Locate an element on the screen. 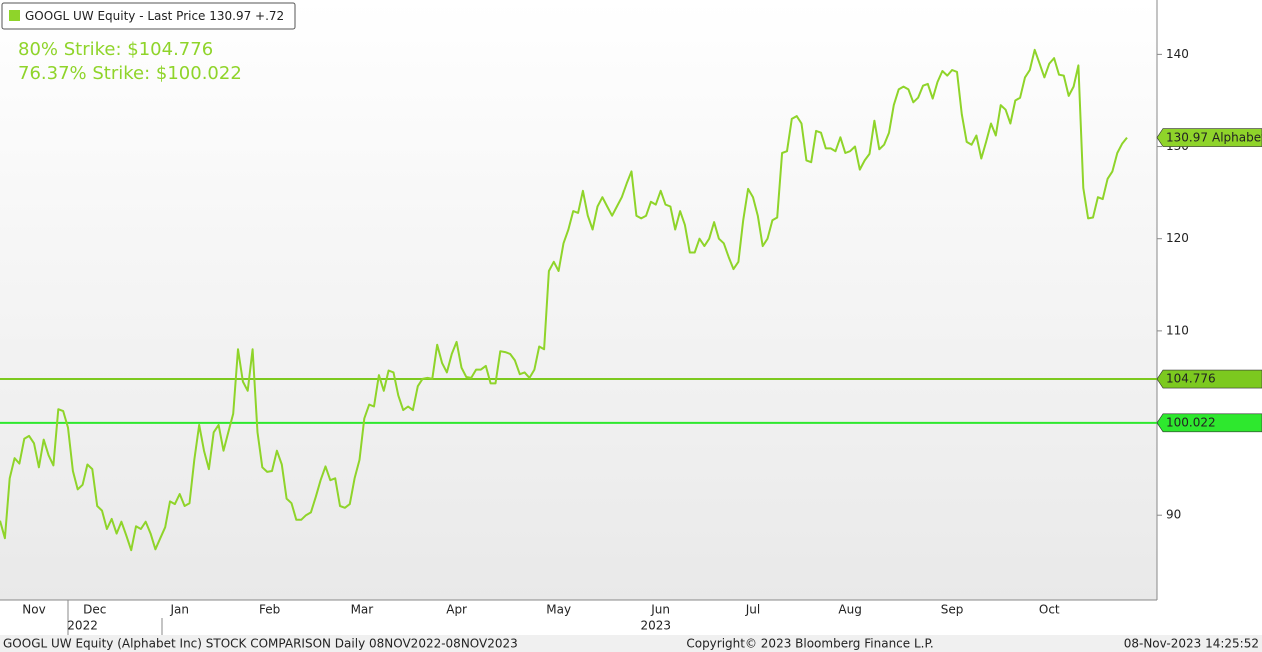 Image resolution: width=1262 pixels, height=652 pixels. reference-label: 100.022 is located at coordinates (1191, 422).